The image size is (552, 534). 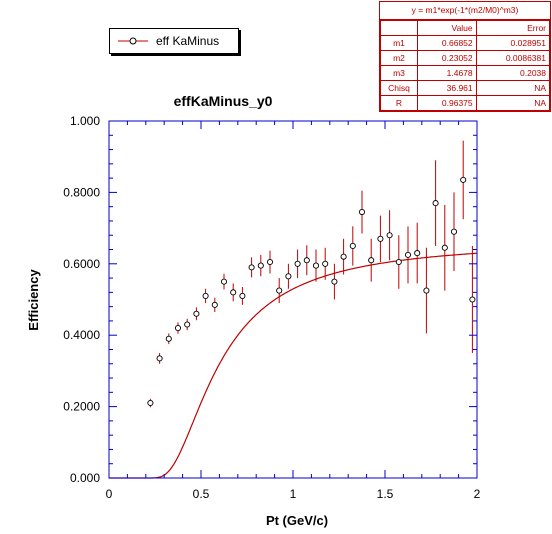 What do you see at coordinates (201, 494) in the screenshot?
I see `x-tick-label: 0.5` at bounding box center [201, 494].